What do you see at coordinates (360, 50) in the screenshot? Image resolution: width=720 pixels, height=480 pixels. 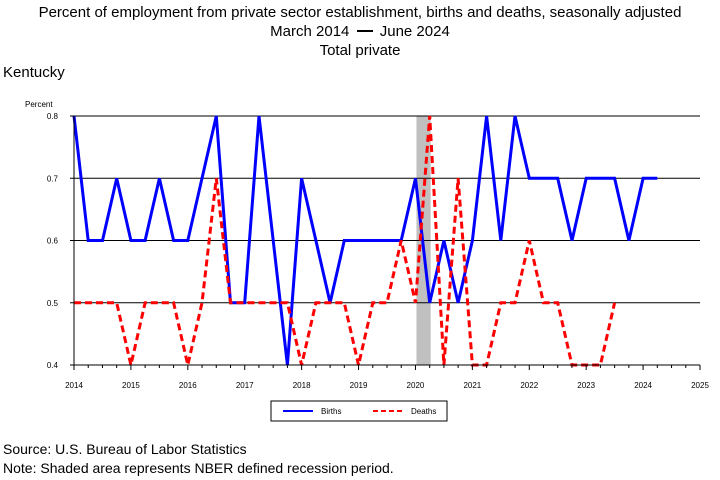 I see `chart-subtitle: Total private` at bounding box center [360, 50].